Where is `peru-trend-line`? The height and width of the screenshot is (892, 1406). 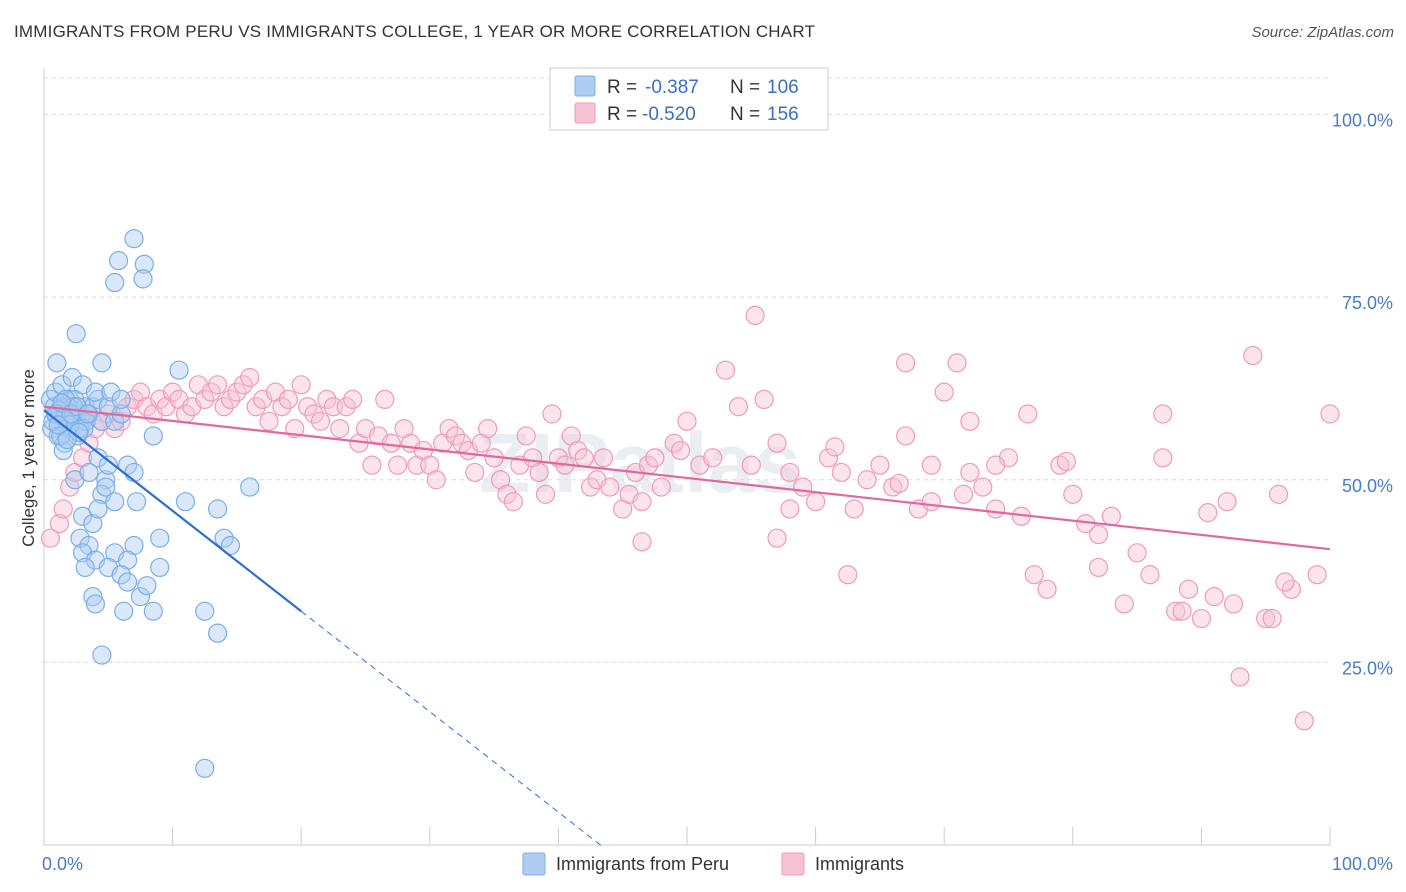 peru-trend-line is located at coordinates (172, 511).